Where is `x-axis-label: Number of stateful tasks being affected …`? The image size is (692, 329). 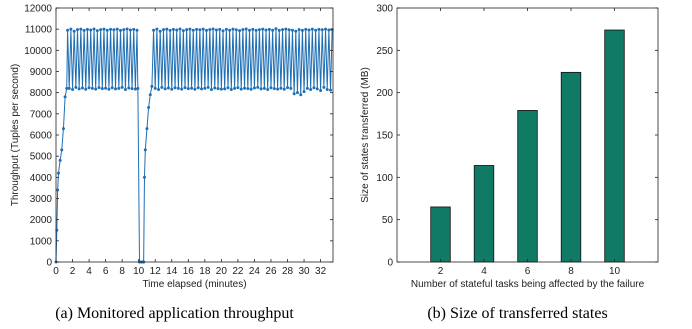 x-axis-label: Number of stateful tasks being affected … is located at coordinates (528, 284).